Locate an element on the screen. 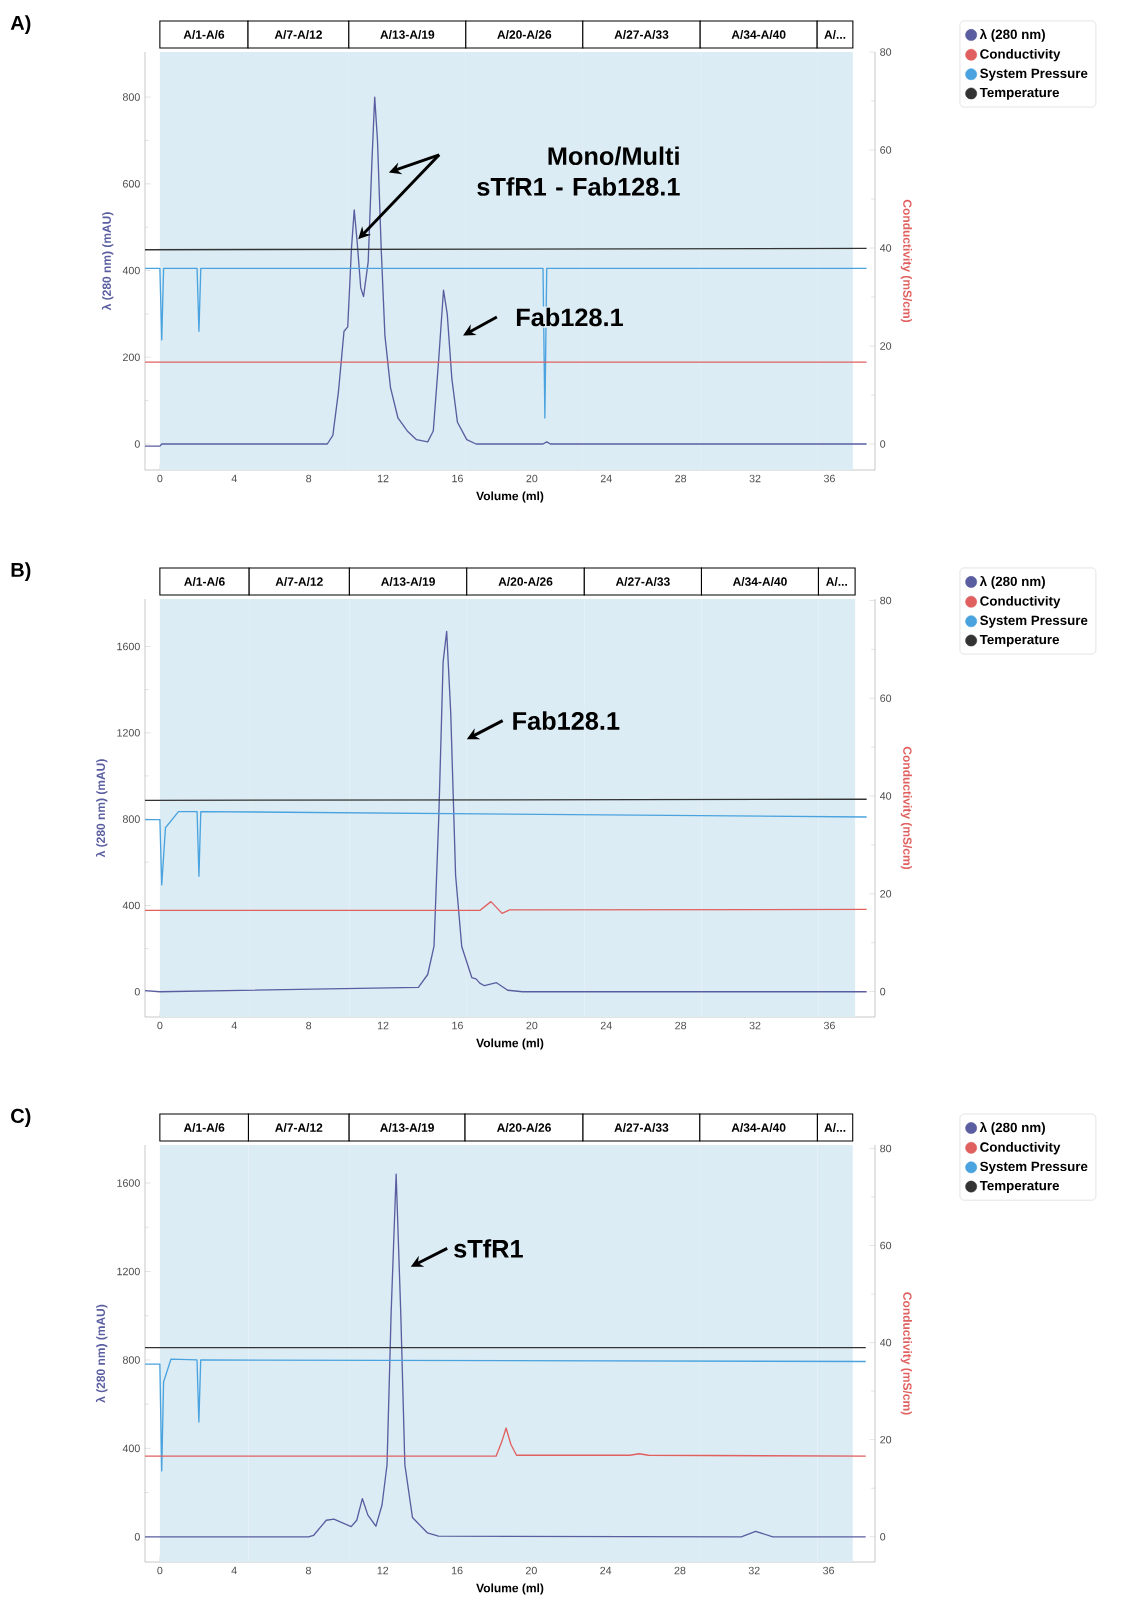 The height and width of the screenshot is (1620, 1121). band-label: A/34-A/40 is located at coordinates (759, 581).